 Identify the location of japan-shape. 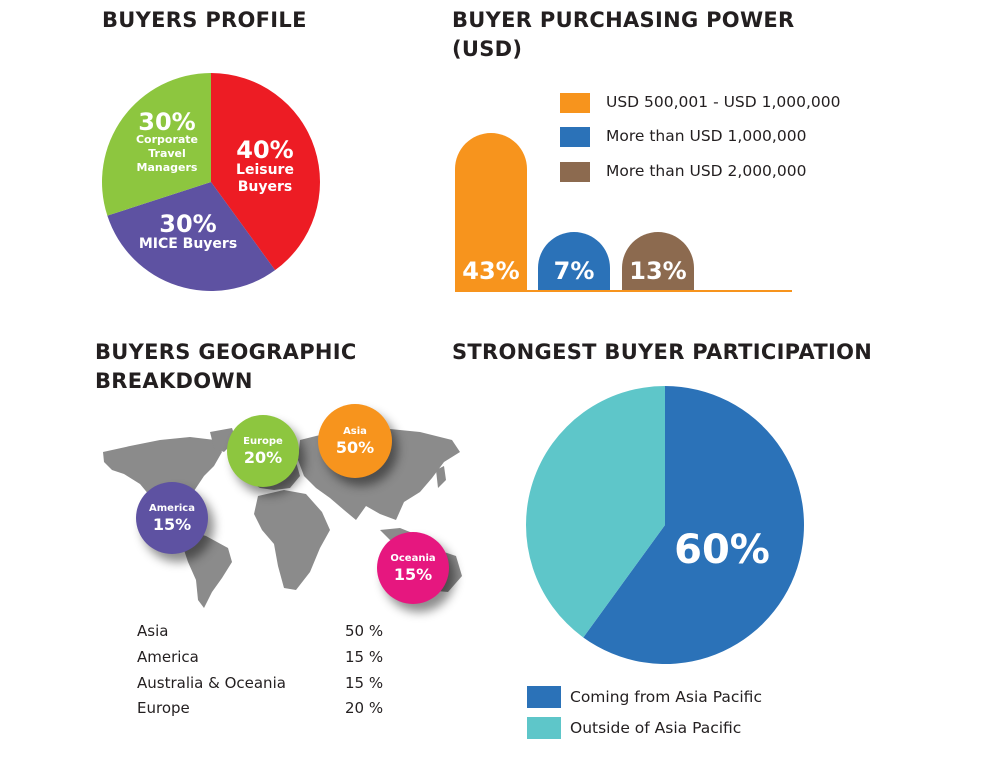
(441, 477).